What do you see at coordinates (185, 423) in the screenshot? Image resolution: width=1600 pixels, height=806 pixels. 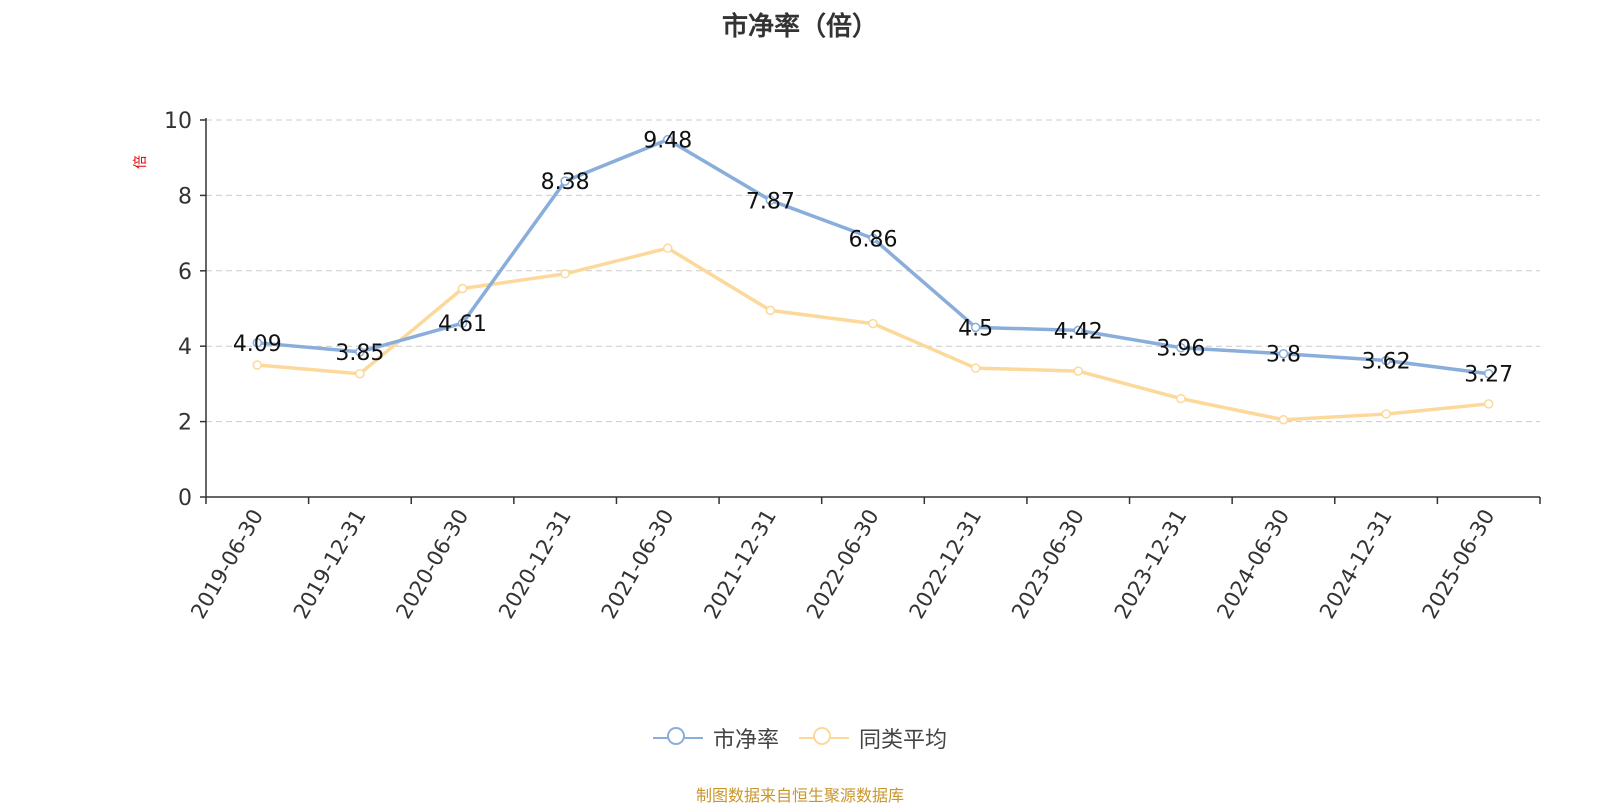 I see `y-tick-label: 2` at bounding box center [185, 423].